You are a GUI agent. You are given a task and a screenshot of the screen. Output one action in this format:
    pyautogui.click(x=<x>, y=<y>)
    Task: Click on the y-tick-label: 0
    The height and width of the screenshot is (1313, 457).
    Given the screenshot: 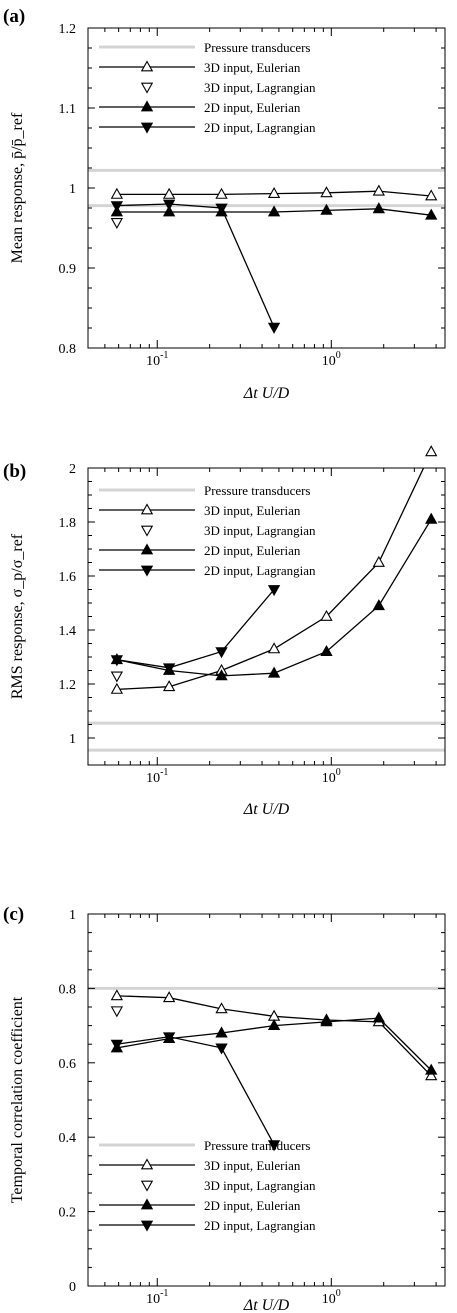 What is the action you would take?
    pyautogui.click(x=72, y=1287)
    